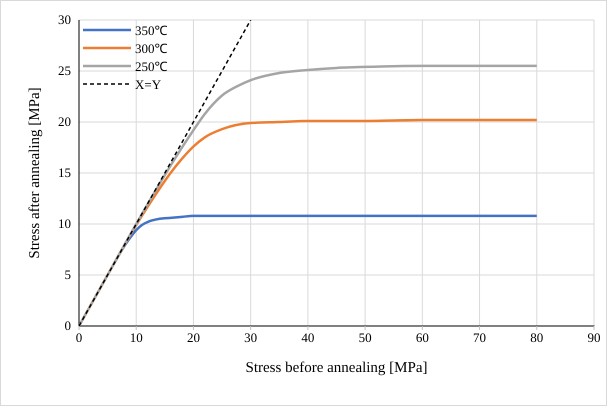  Describe the element at coordinates (336, 368) in the screenshot. I see `x-axis-title: Stress before annealing [MPa]` at that location.